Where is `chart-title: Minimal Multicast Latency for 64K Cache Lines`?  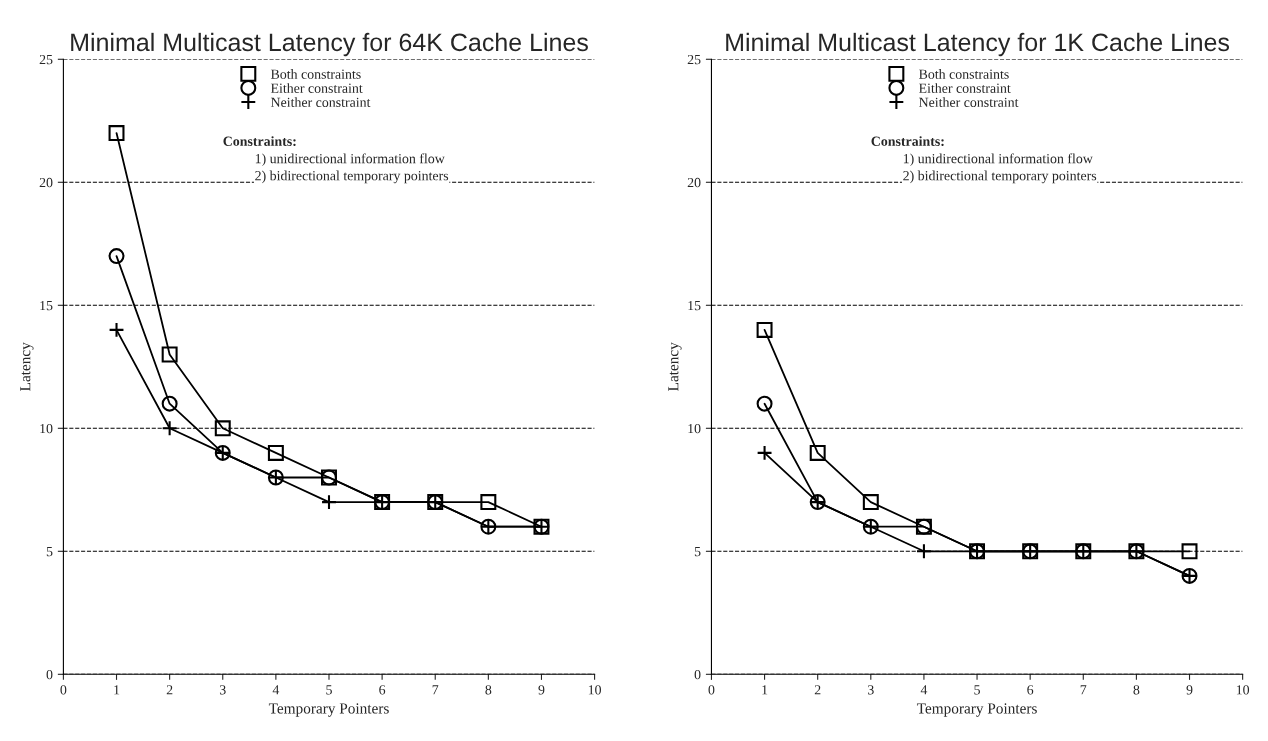
chart-title: Minimal Multicast Latency for 64K Cache Lines is located at coordinates (329, 44).